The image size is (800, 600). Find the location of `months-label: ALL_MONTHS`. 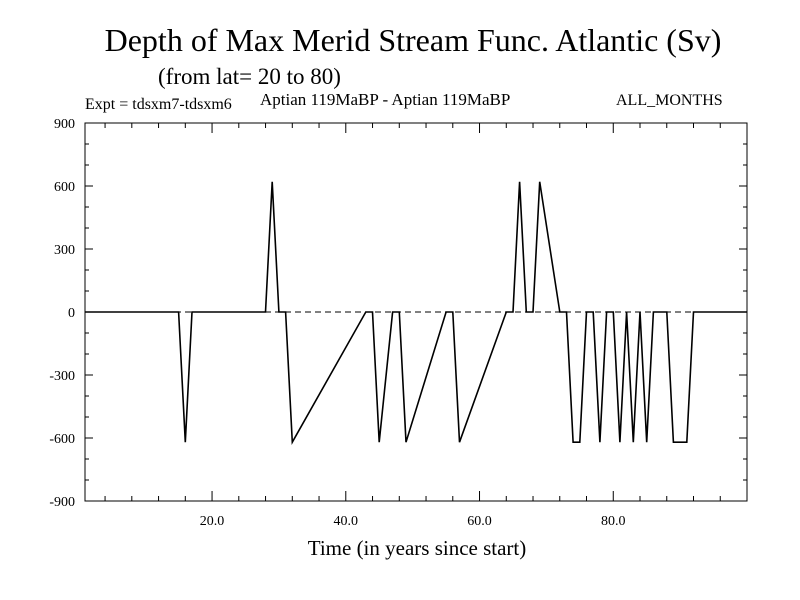

months-label: ALL_MONTHS is located at coordinates (669, 100).